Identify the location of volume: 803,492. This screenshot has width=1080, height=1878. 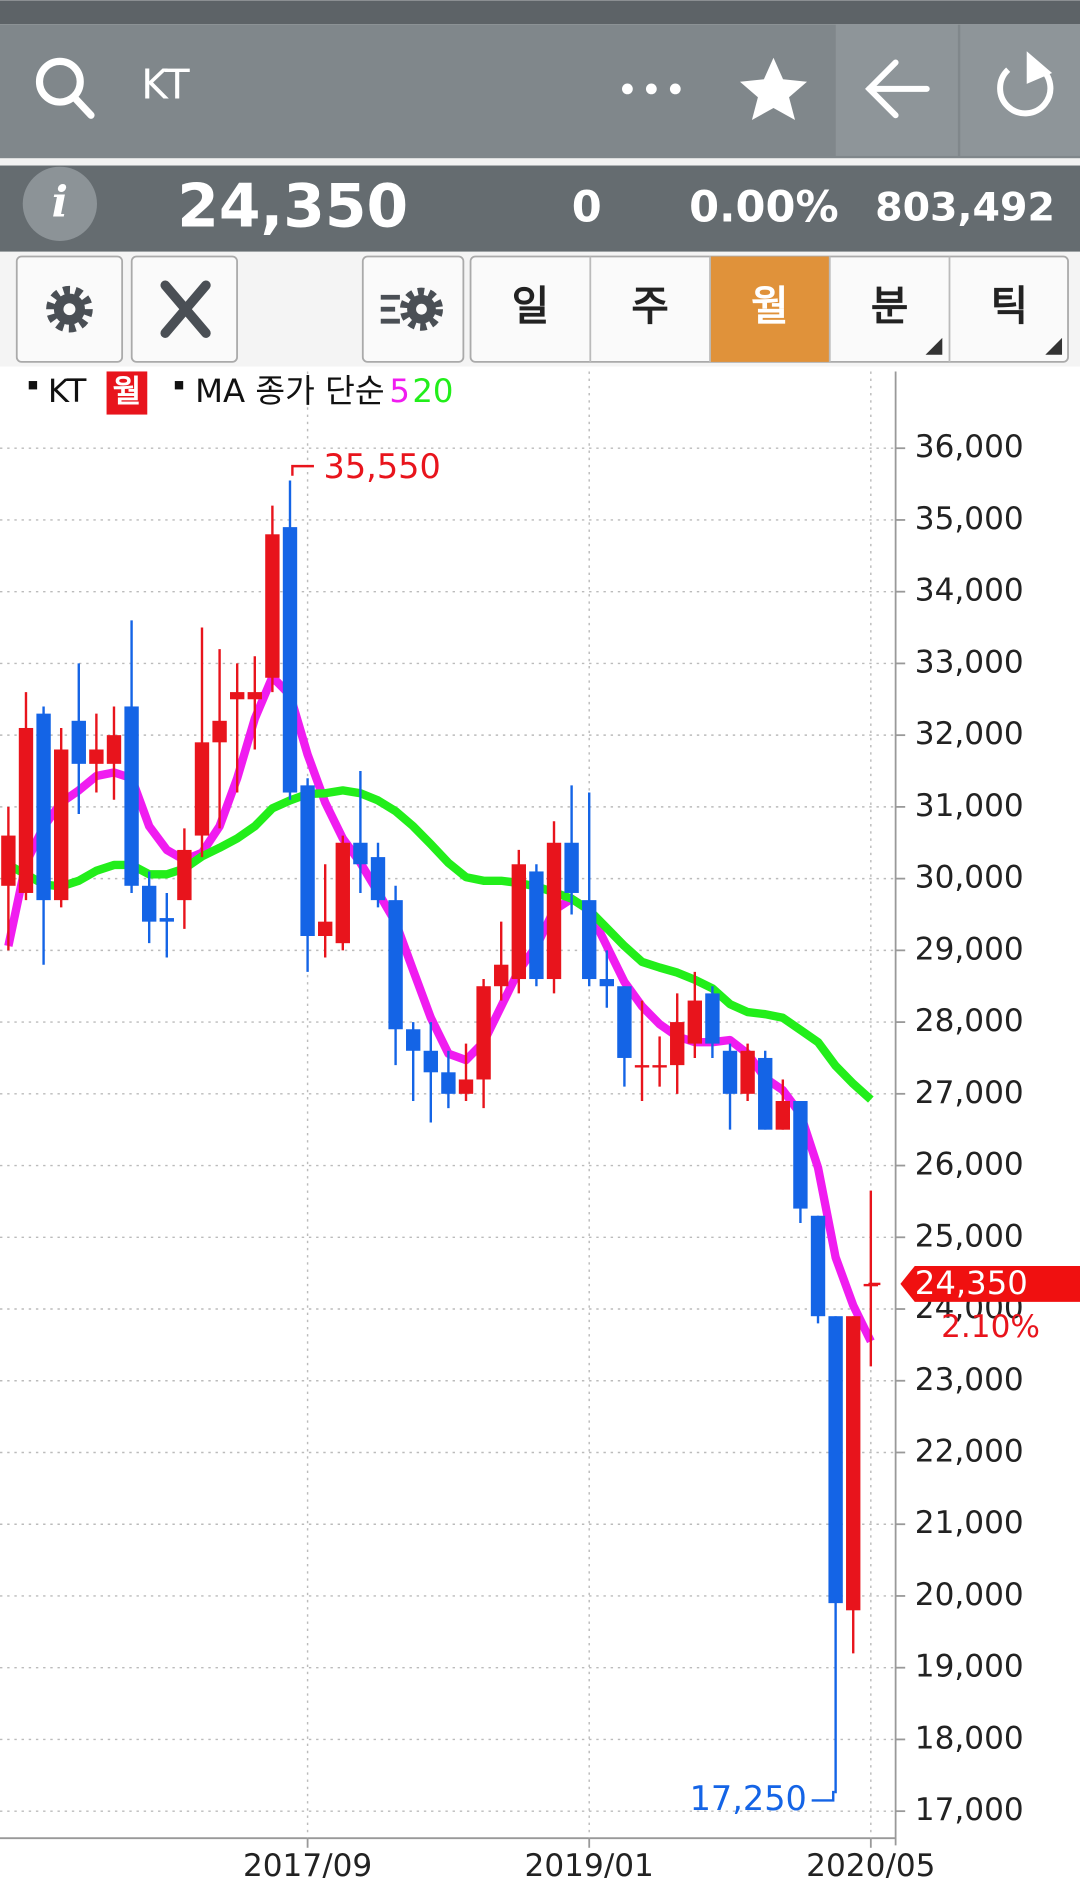
(965, 207).